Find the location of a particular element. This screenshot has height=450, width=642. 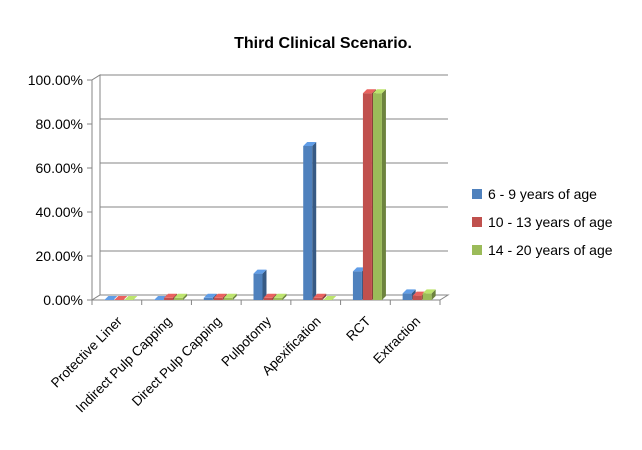

y-tick-label: 20.00% is located at coordinates (59, 256).